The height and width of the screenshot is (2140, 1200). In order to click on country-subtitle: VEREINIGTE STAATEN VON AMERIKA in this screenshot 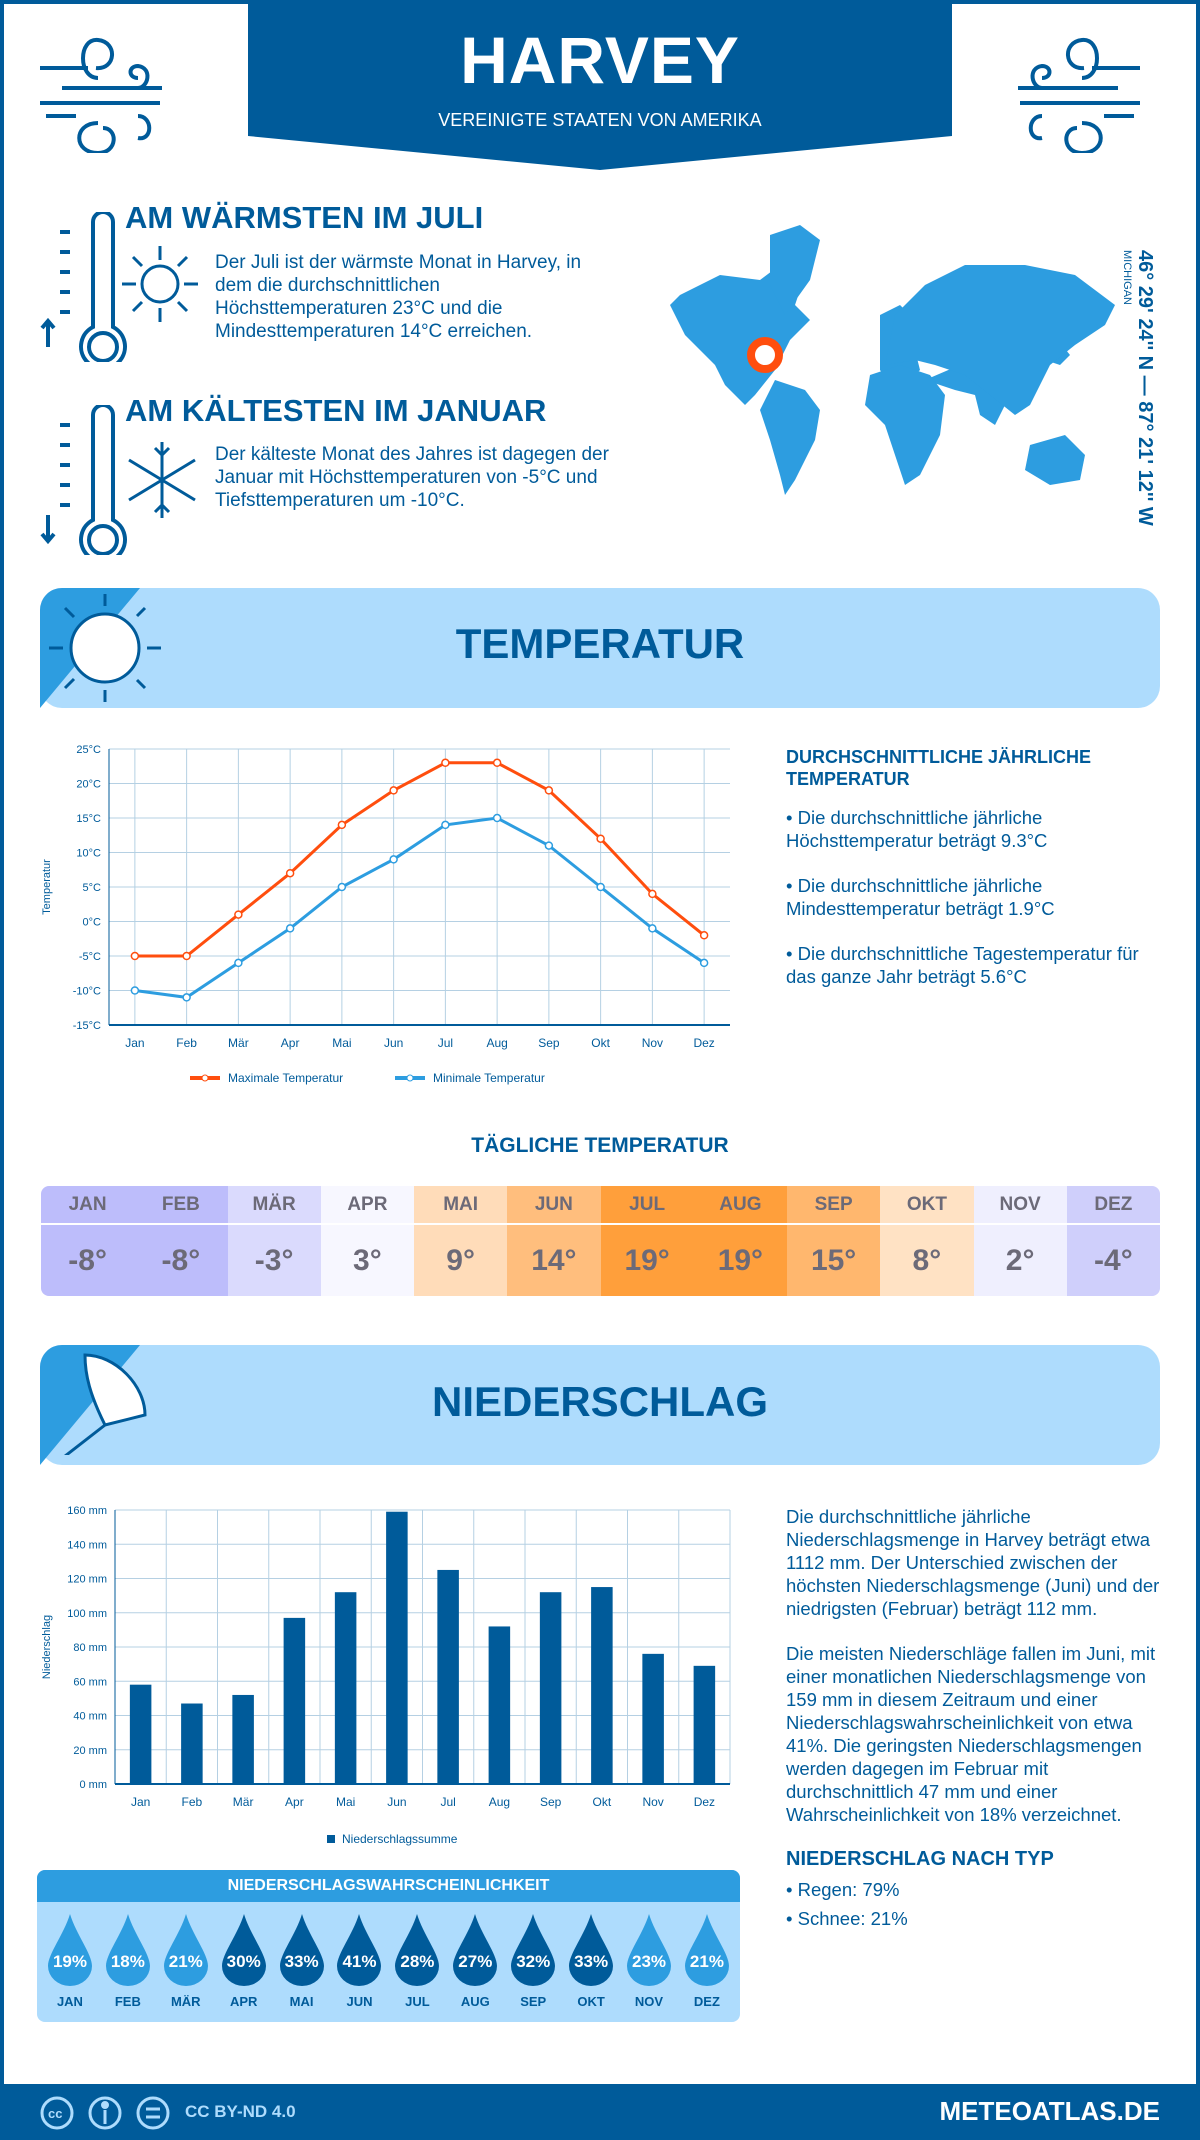, I will do `click(600, 120)`.